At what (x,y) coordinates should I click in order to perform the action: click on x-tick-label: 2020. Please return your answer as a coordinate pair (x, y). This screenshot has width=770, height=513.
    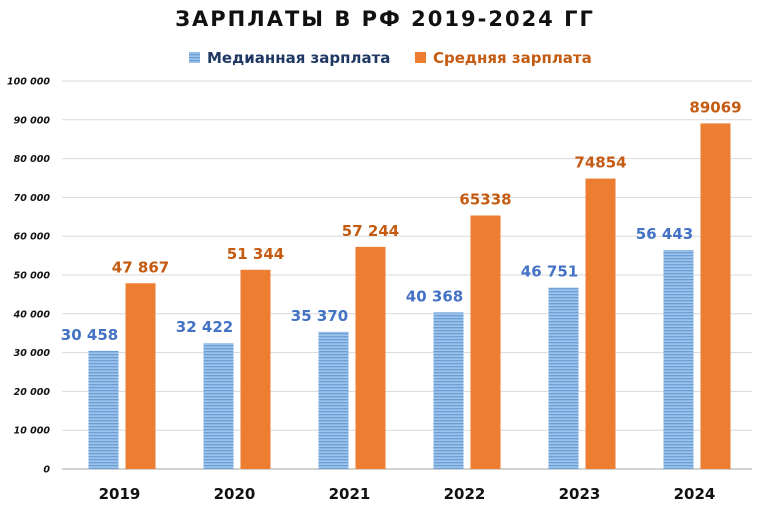
    Looking at the image, I should click on (235, 494).